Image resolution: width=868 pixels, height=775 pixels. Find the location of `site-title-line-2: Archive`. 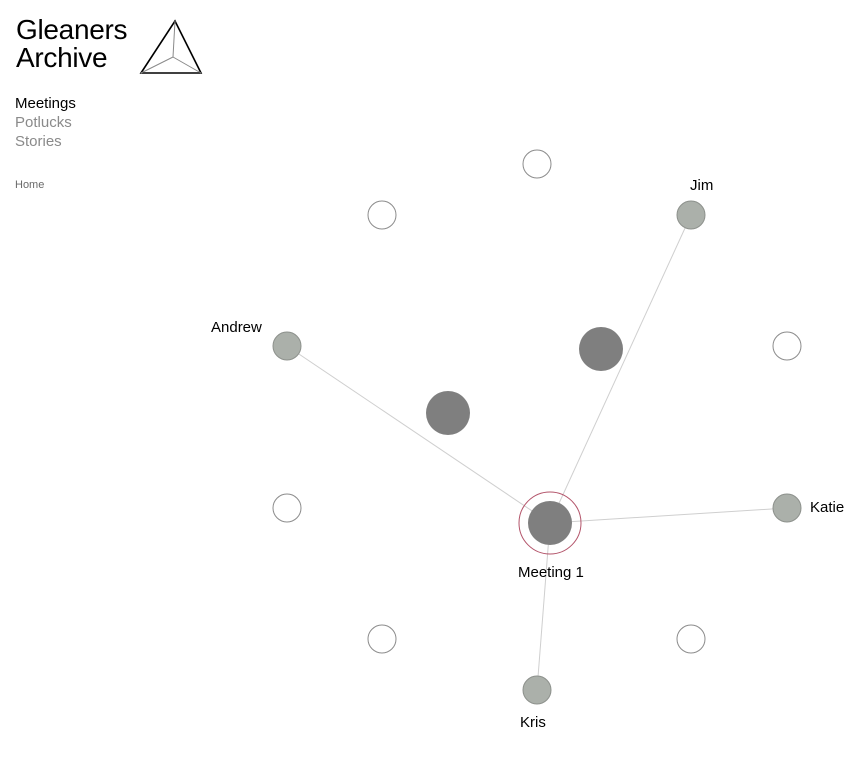

site-title-line-2: Archive is located at coordinates (62, 57).